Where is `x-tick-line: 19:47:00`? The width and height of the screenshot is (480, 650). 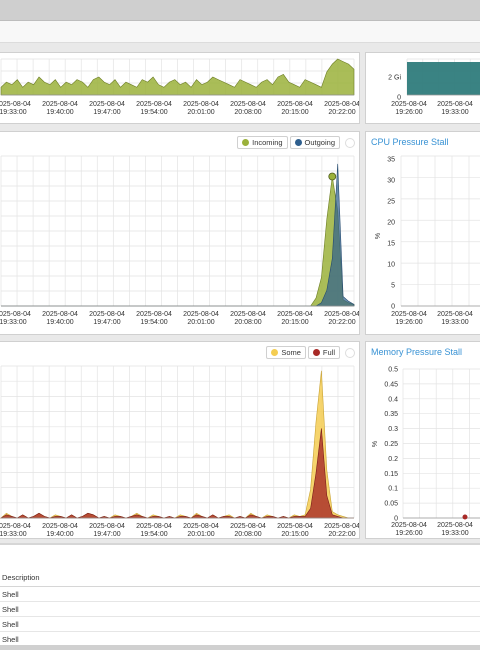
x-tick-line: 19:47:00 is located at coordinates (106, 322).